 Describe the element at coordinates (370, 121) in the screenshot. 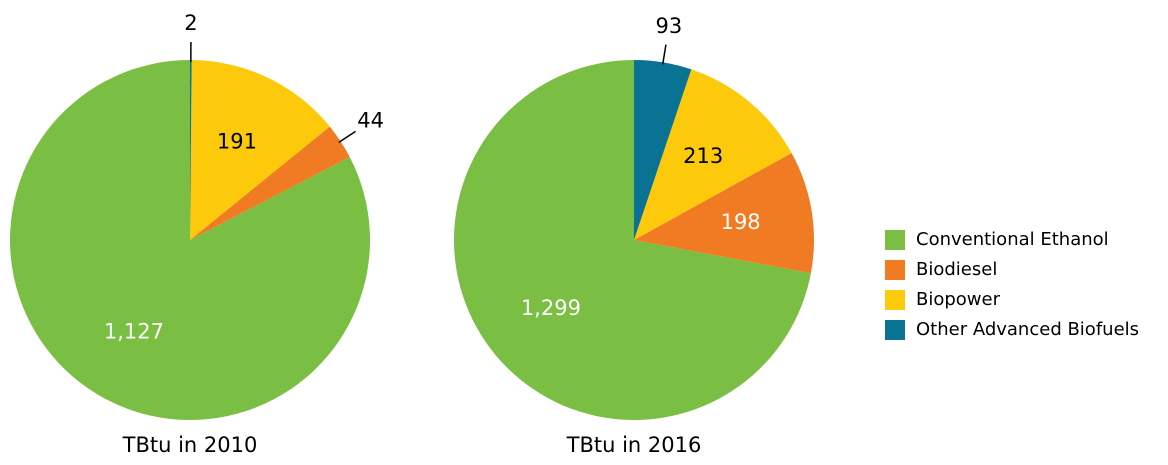

I see `data-label: 44` at that location.